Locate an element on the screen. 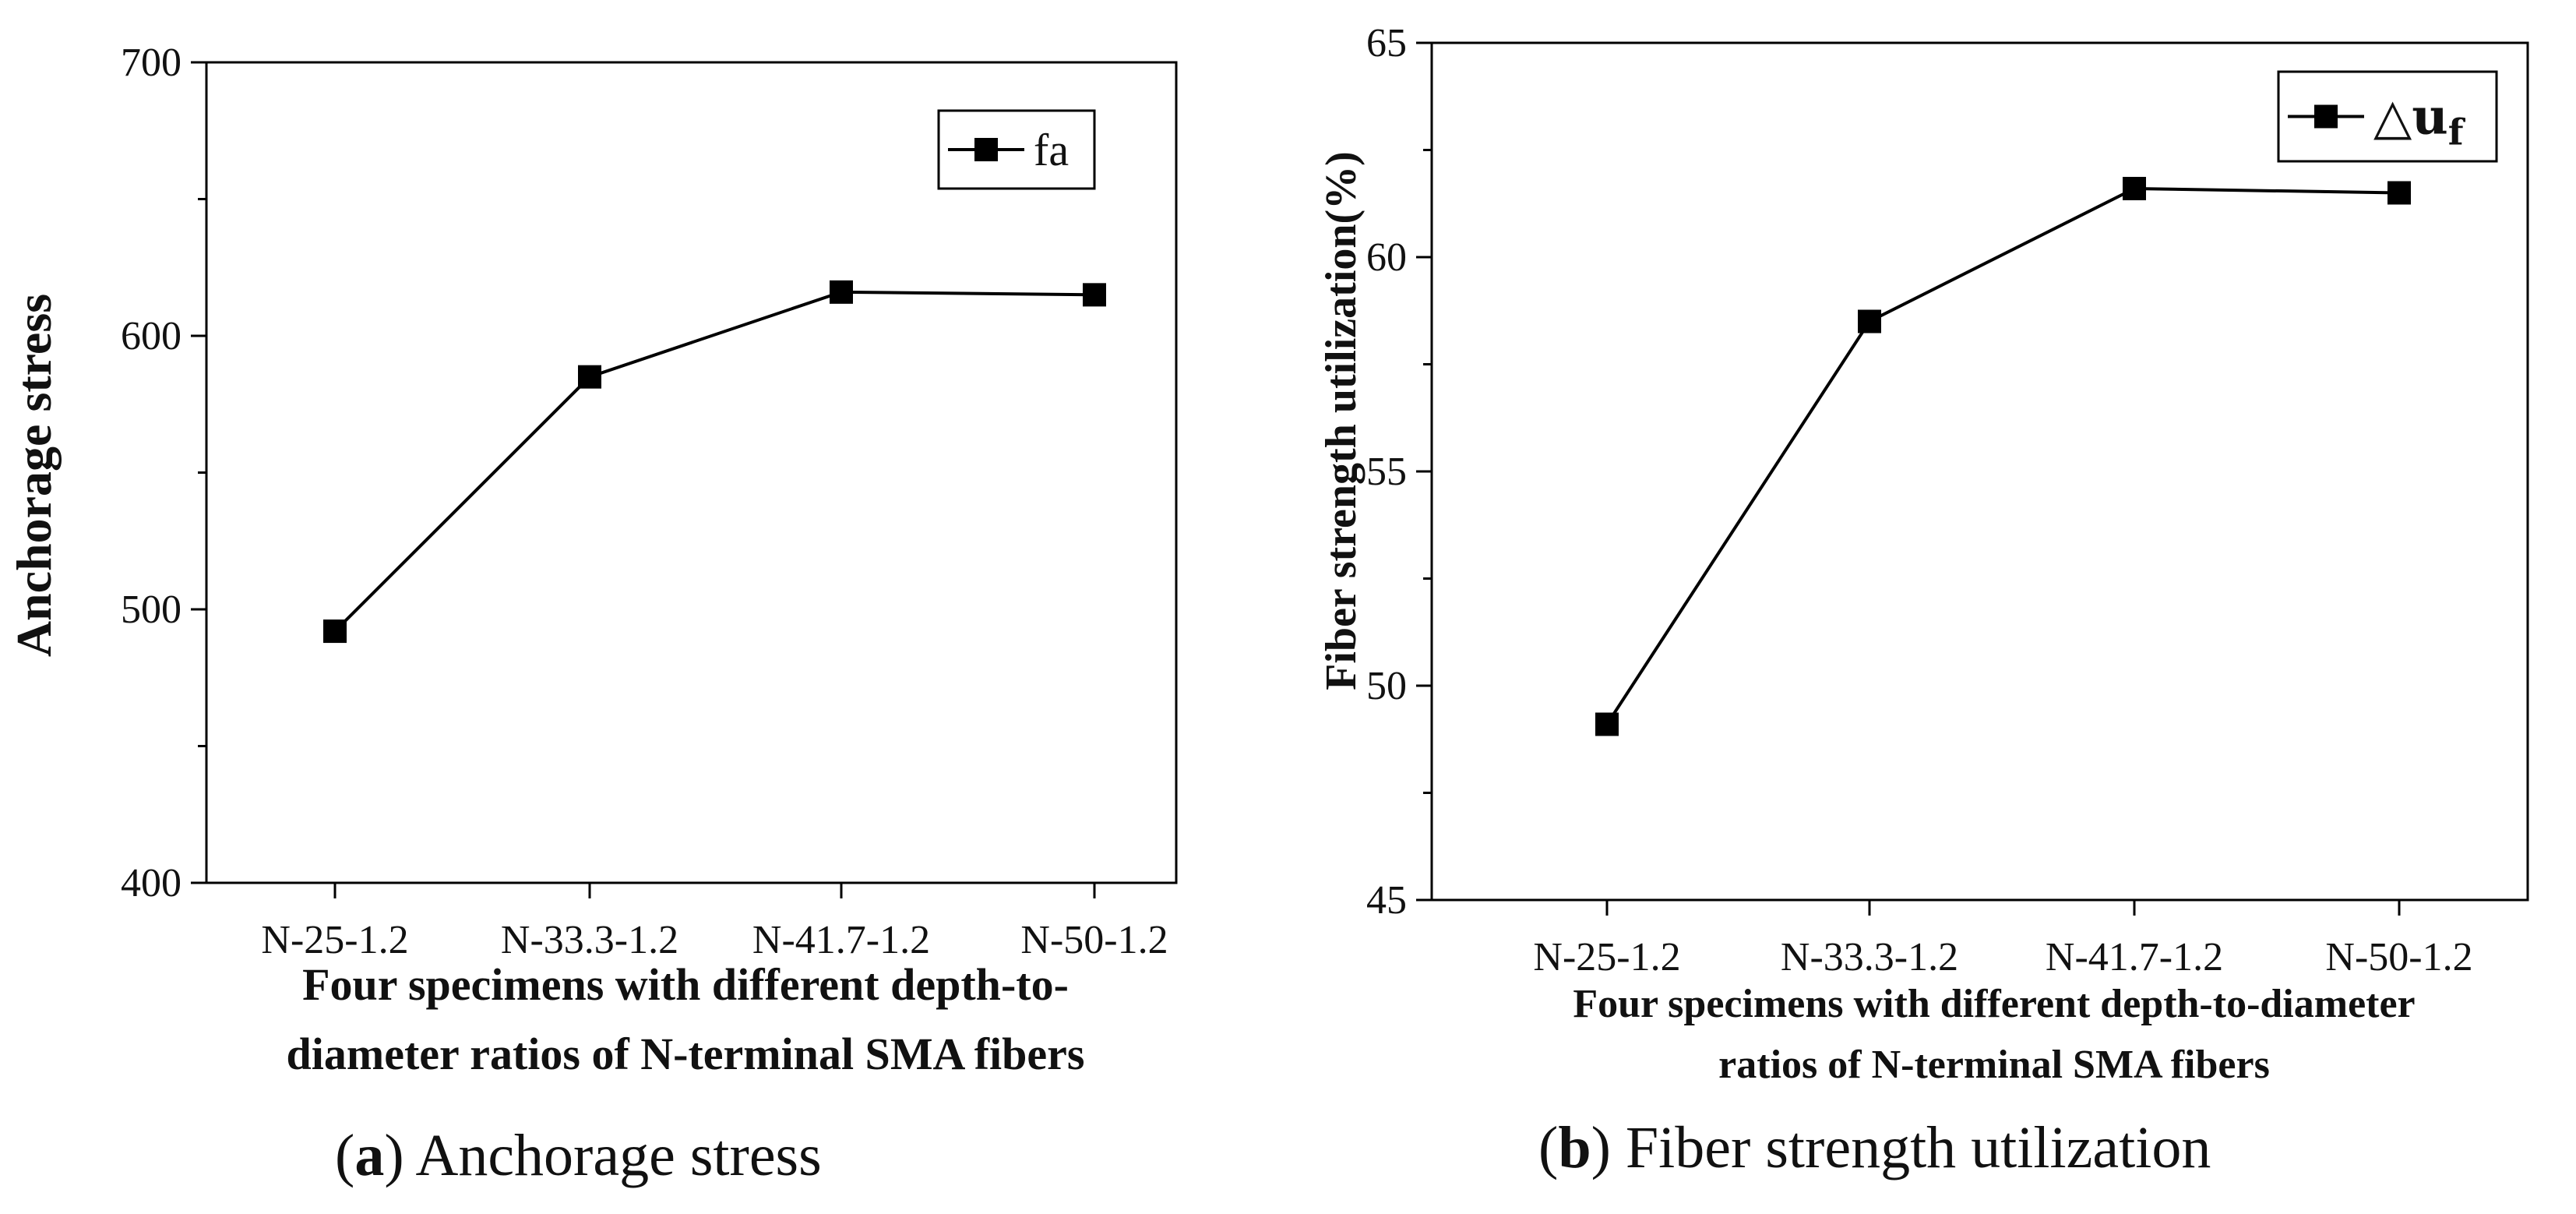 The height and width of the screenshot is (1214, 2576). caption-b: (b) Fiber strength utilization is located at coordinates (1874, 1147).